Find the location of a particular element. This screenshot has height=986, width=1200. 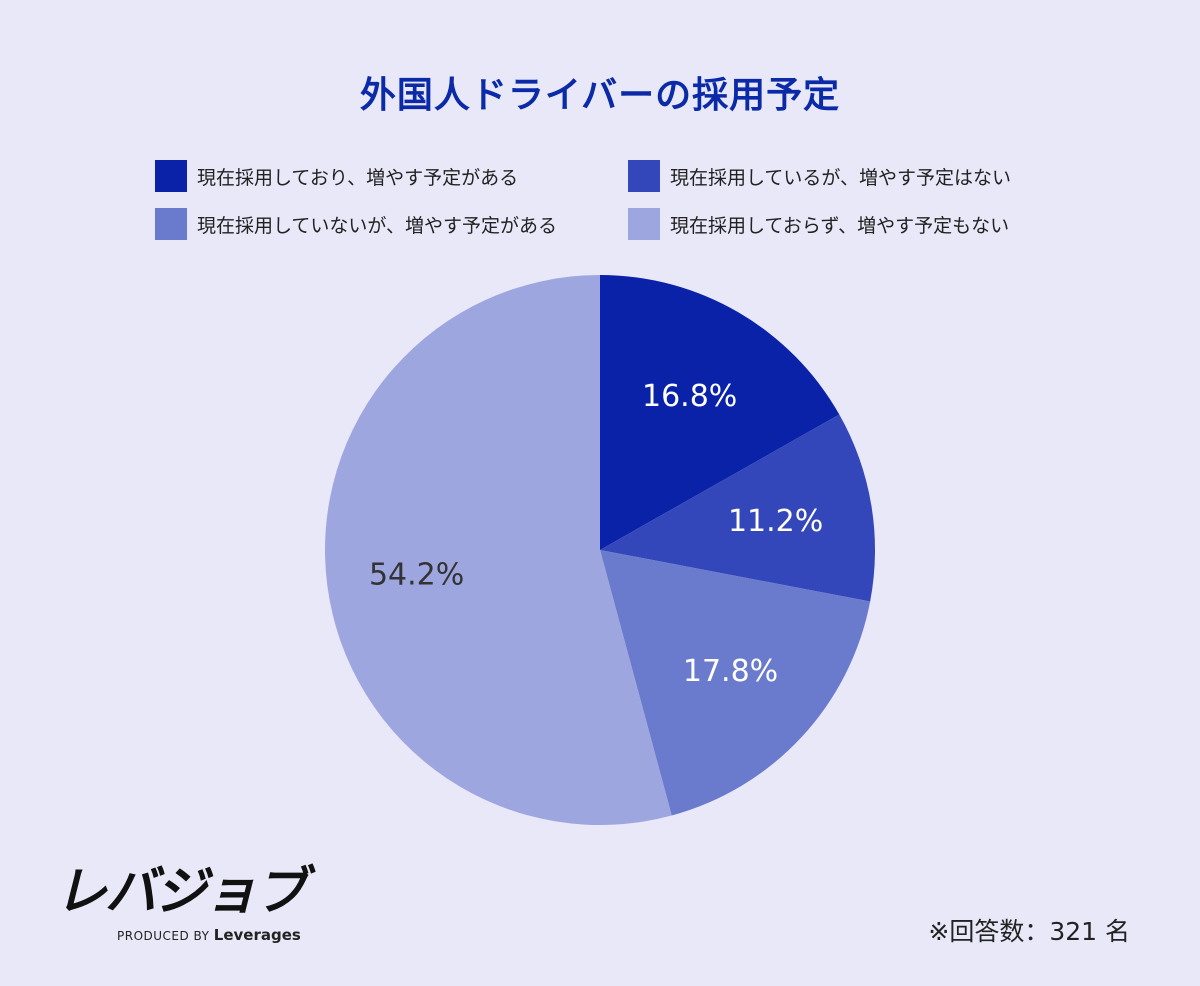

chart-title: 外国人ドライバーの採用予定 is located at coordinates (600, 95).